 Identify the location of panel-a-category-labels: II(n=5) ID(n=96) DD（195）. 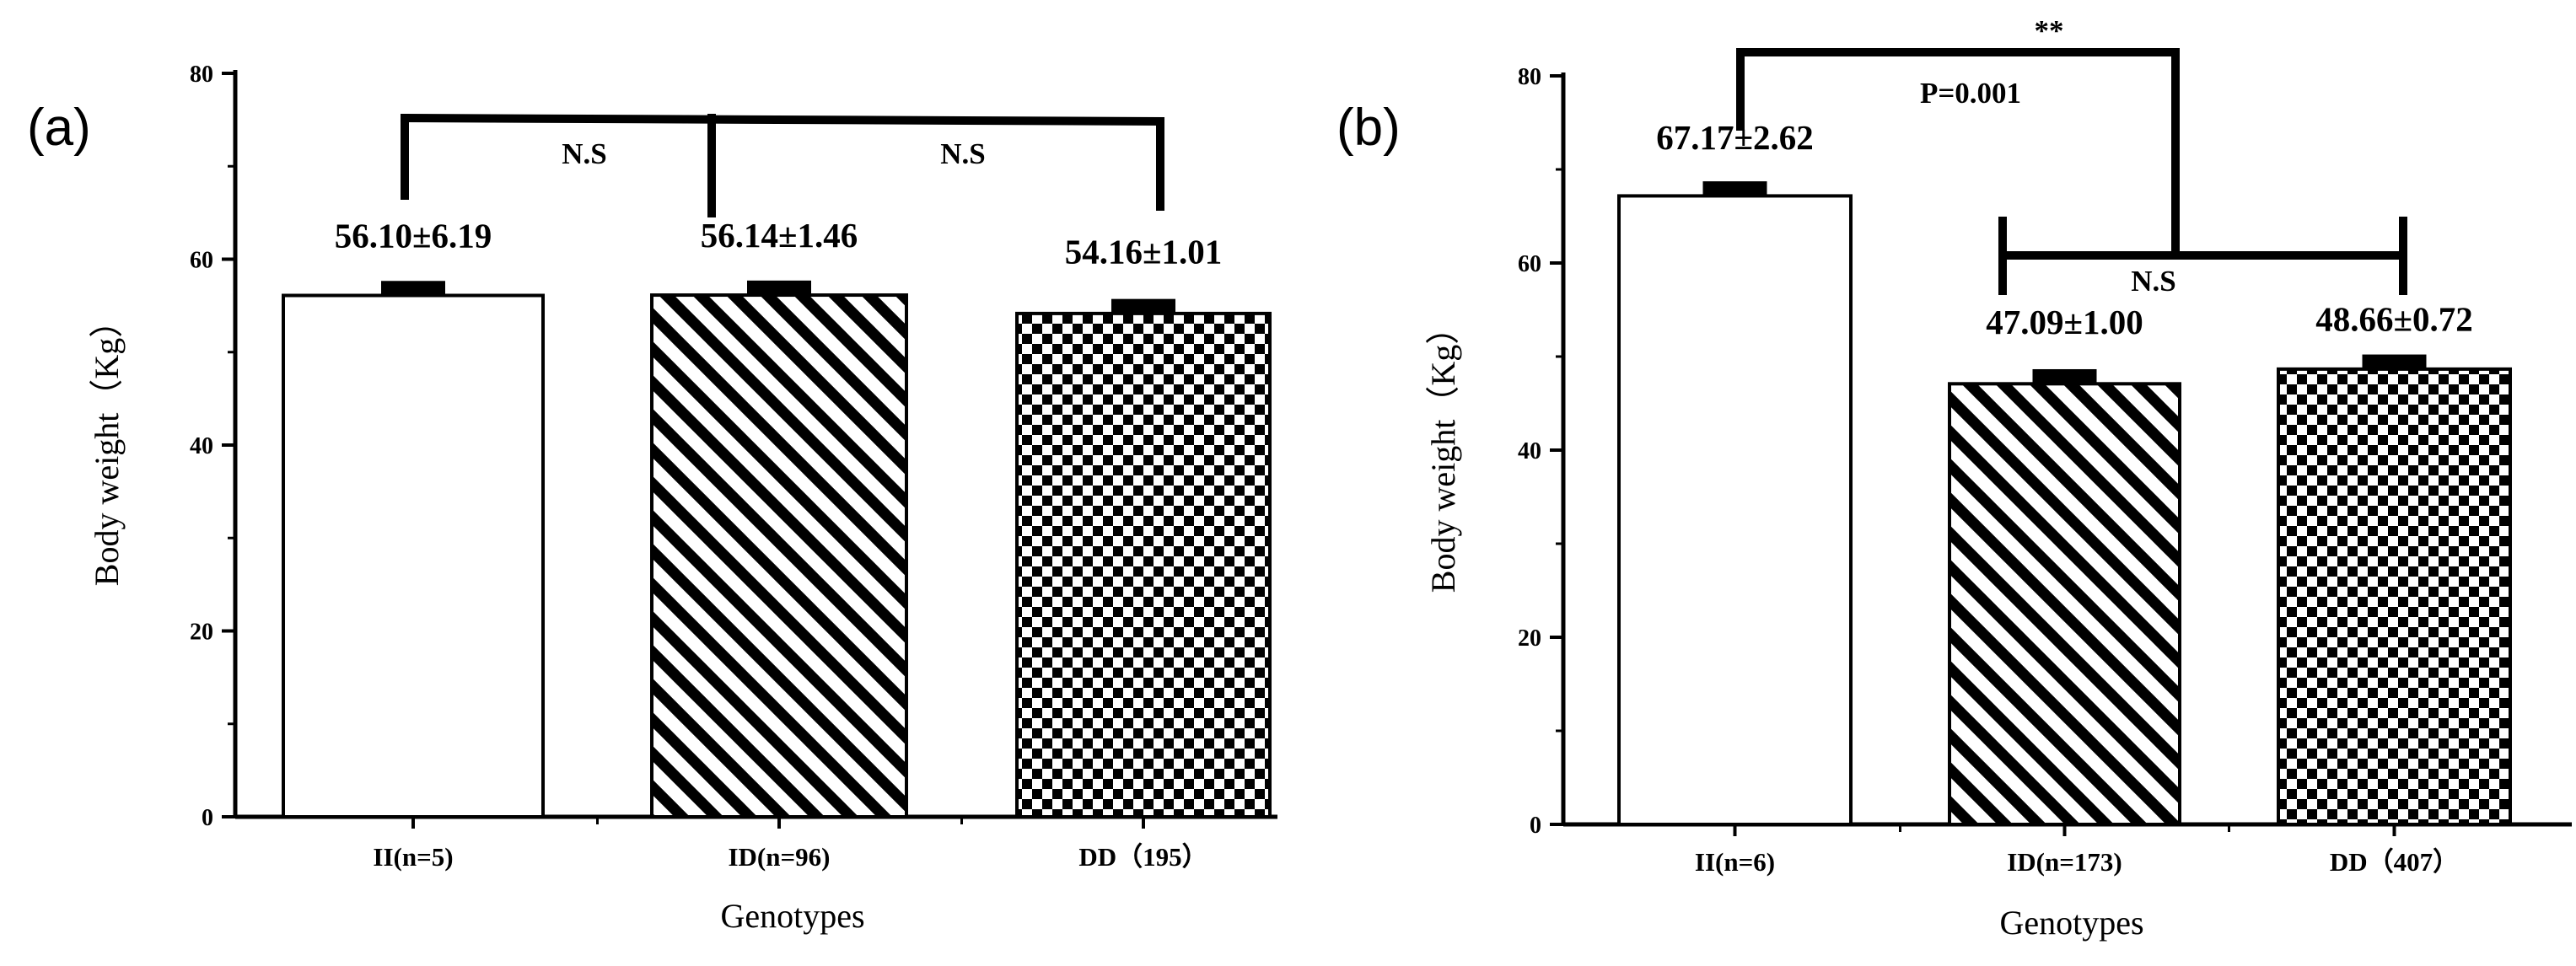
(790, 857).